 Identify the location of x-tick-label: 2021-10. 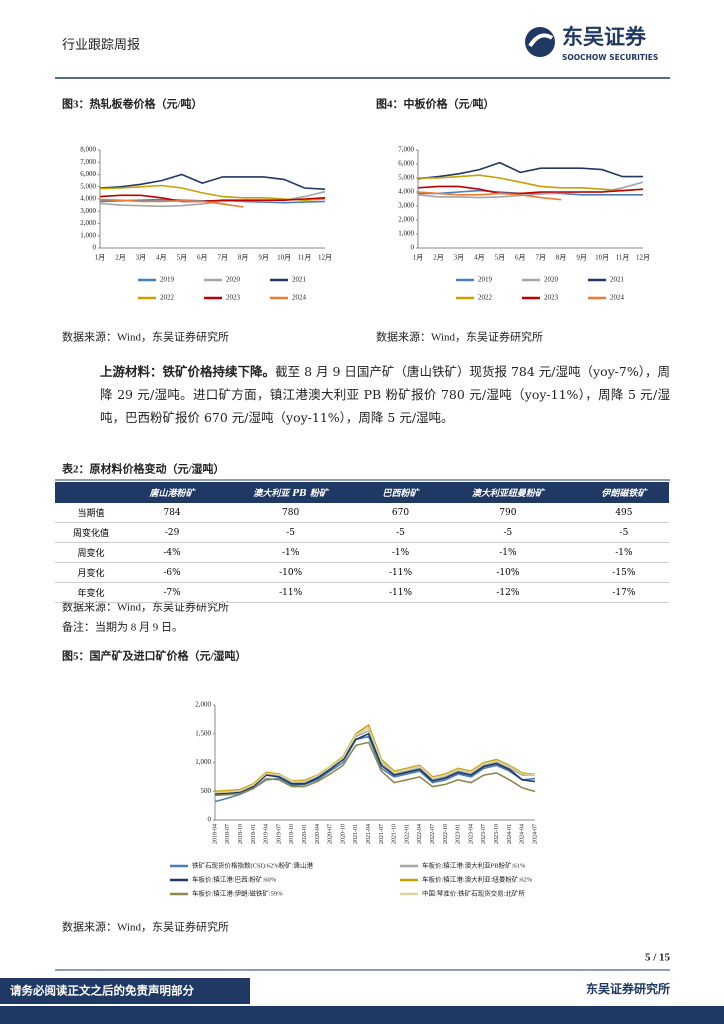
(395, 834).